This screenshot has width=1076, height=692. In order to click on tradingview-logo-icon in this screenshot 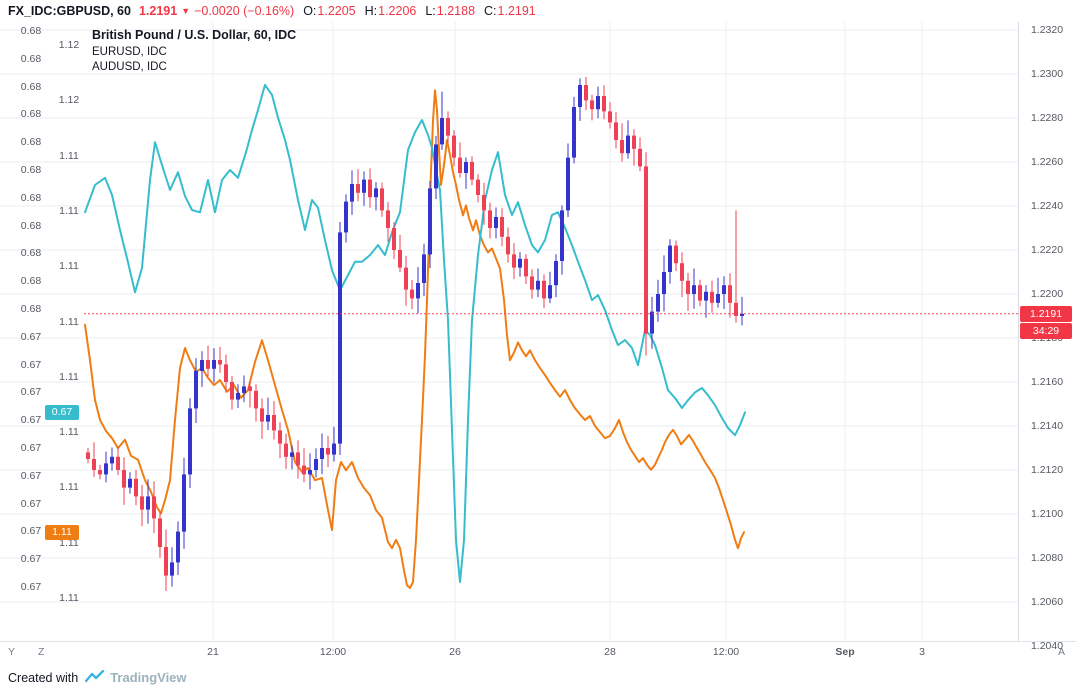, I will do `click(95, 677)`.